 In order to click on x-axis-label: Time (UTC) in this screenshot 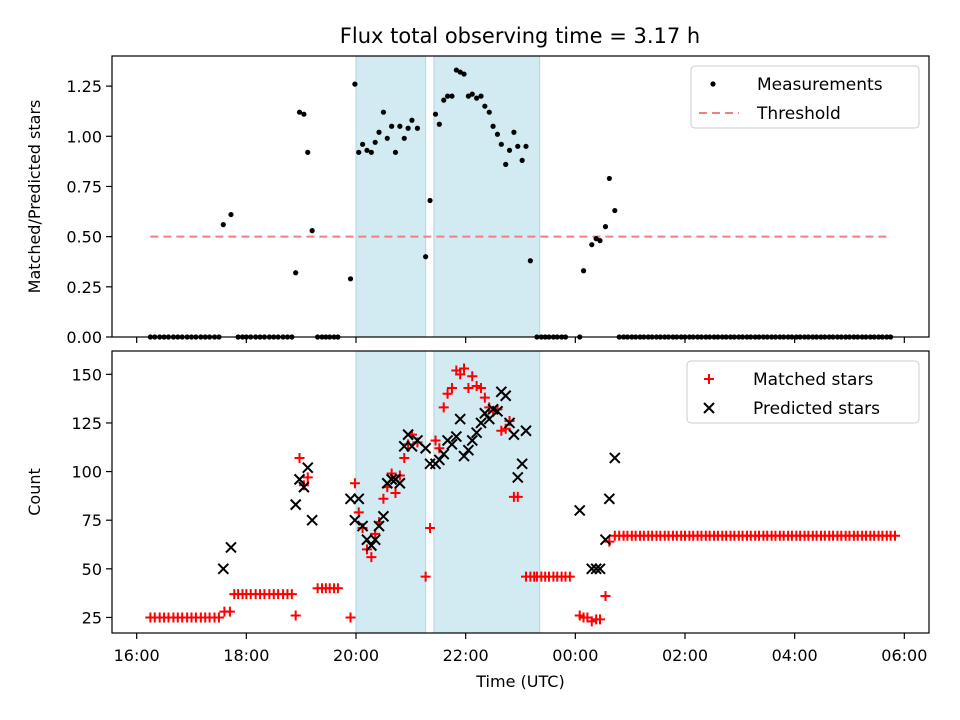, I will do `click(519, 681)`.